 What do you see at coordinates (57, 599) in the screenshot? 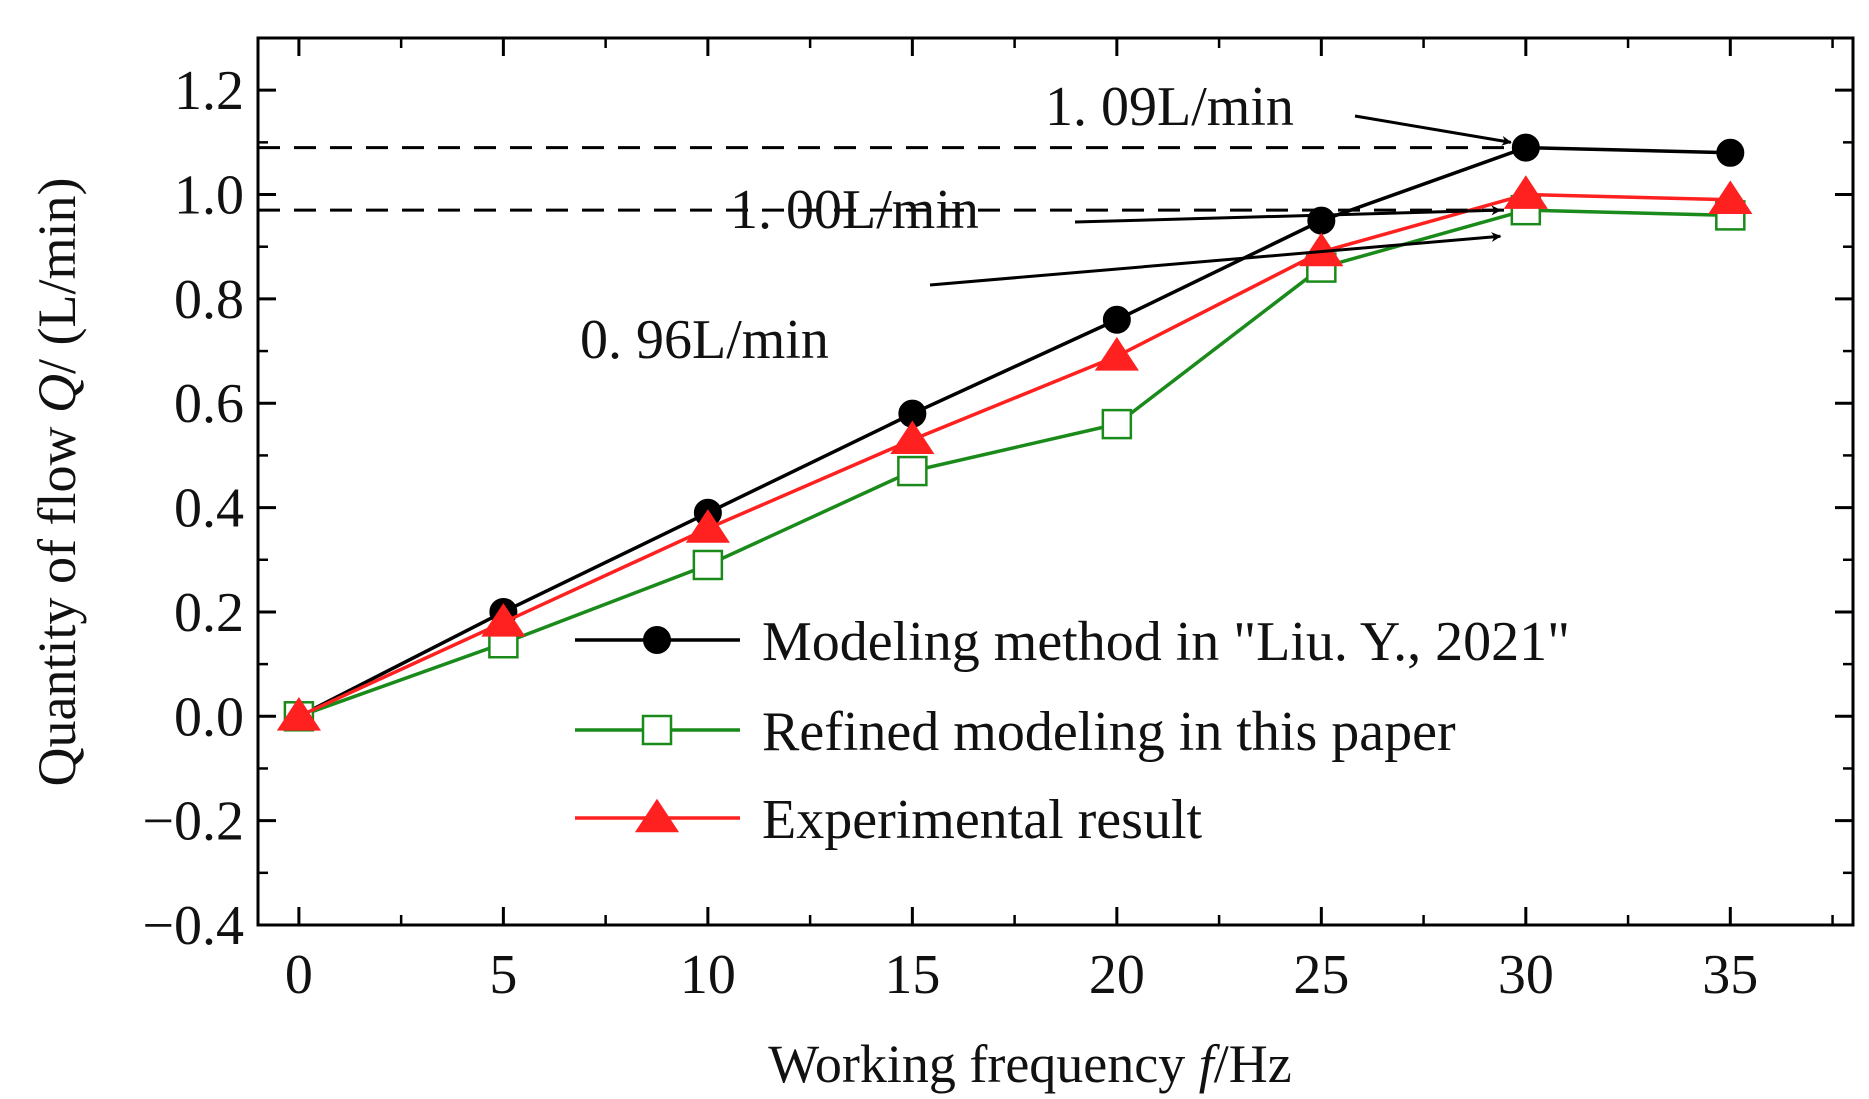
I see `y-axis-label: Quantity of flow` at bounding box center [57, 599].